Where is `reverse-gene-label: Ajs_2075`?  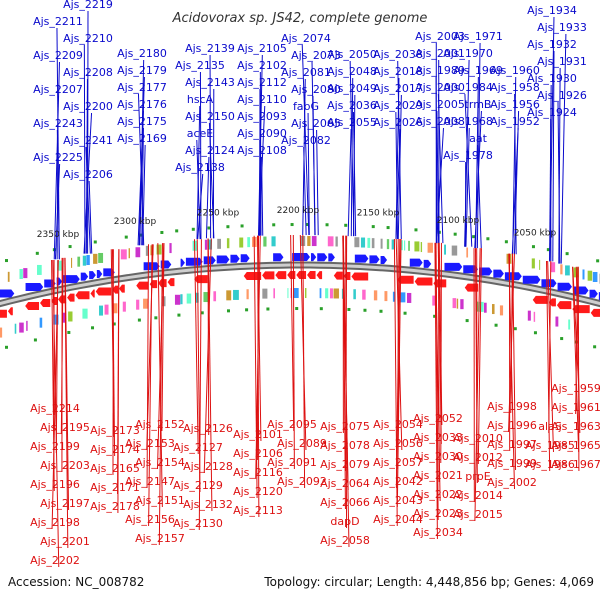 reverse-gene-label: Ajs_2075 is located at coordinates (345, 426).